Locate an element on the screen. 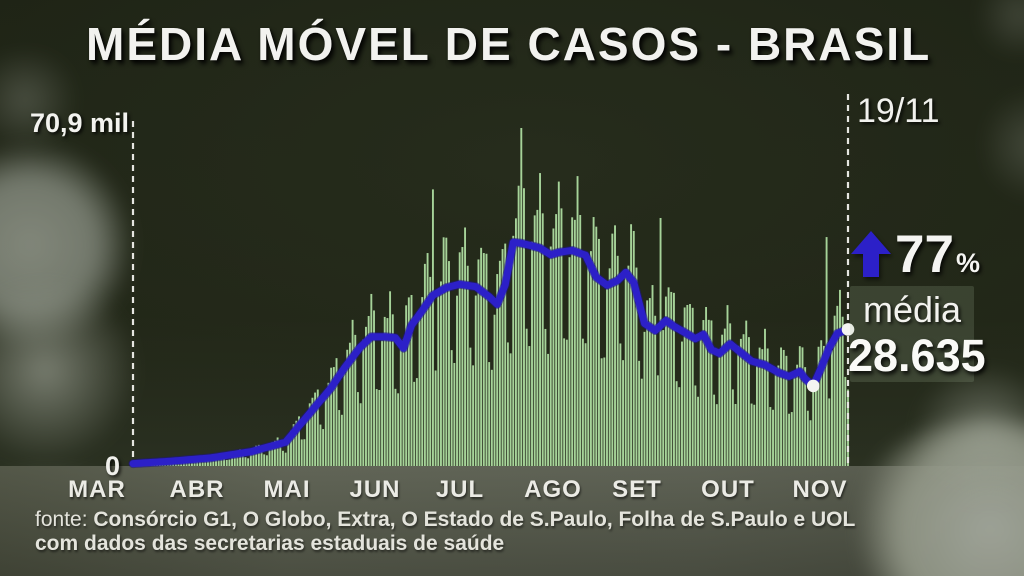 This screenshot has height=576, width=1024. line-markers is located at coordinates (830, 358).